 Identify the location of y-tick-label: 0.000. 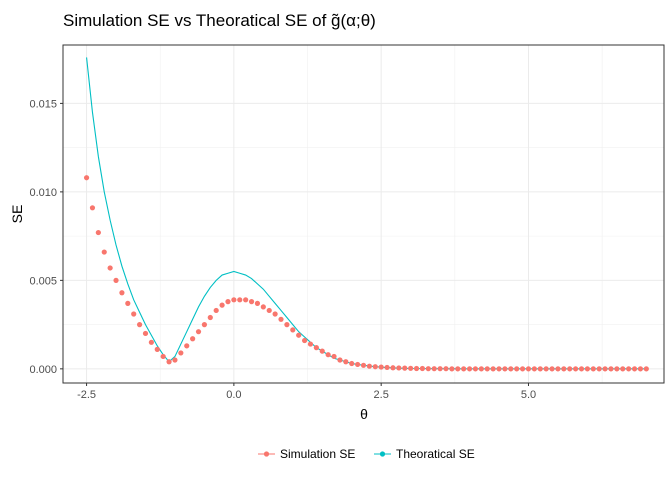
(43, 370).